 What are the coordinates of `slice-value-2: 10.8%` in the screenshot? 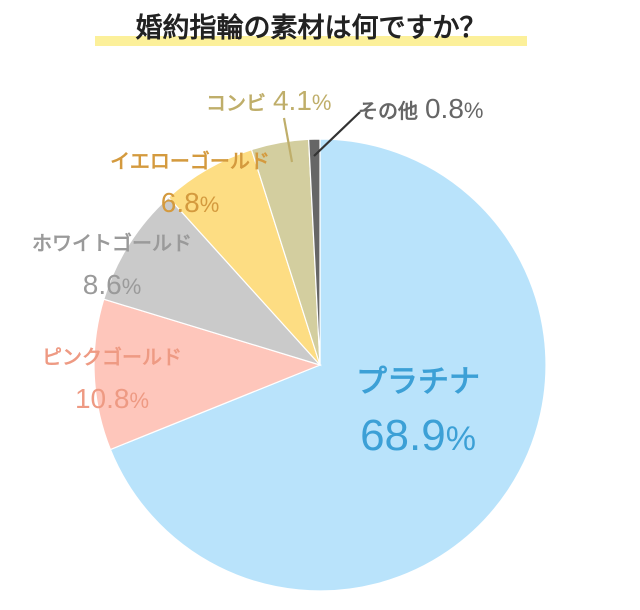 It's located at (112, 398).